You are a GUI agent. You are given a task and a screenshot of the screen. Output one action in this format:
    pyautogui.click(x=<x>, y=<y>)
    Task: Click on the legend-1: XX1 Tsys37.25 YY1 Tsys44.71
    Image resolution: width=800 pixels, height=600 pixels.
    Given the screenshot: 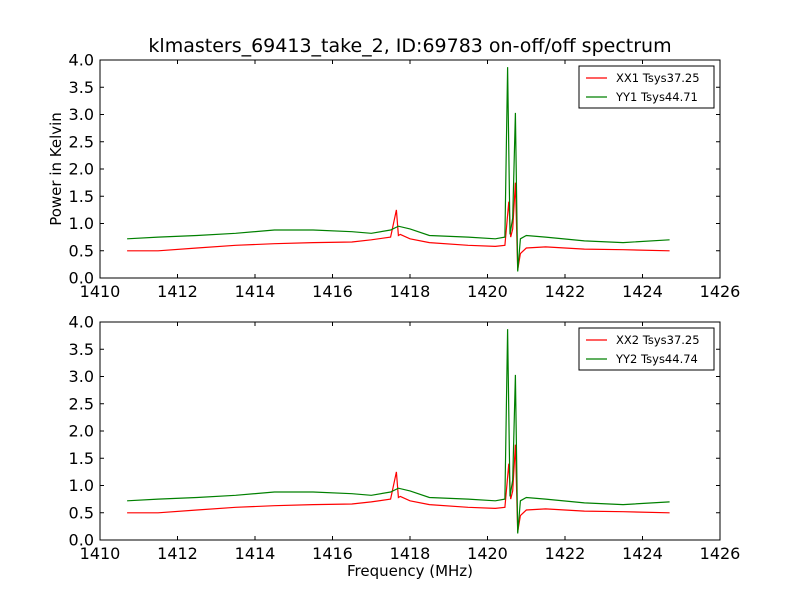 What is the action you would take?
    pyautogui.click(x=646, y=87)
    